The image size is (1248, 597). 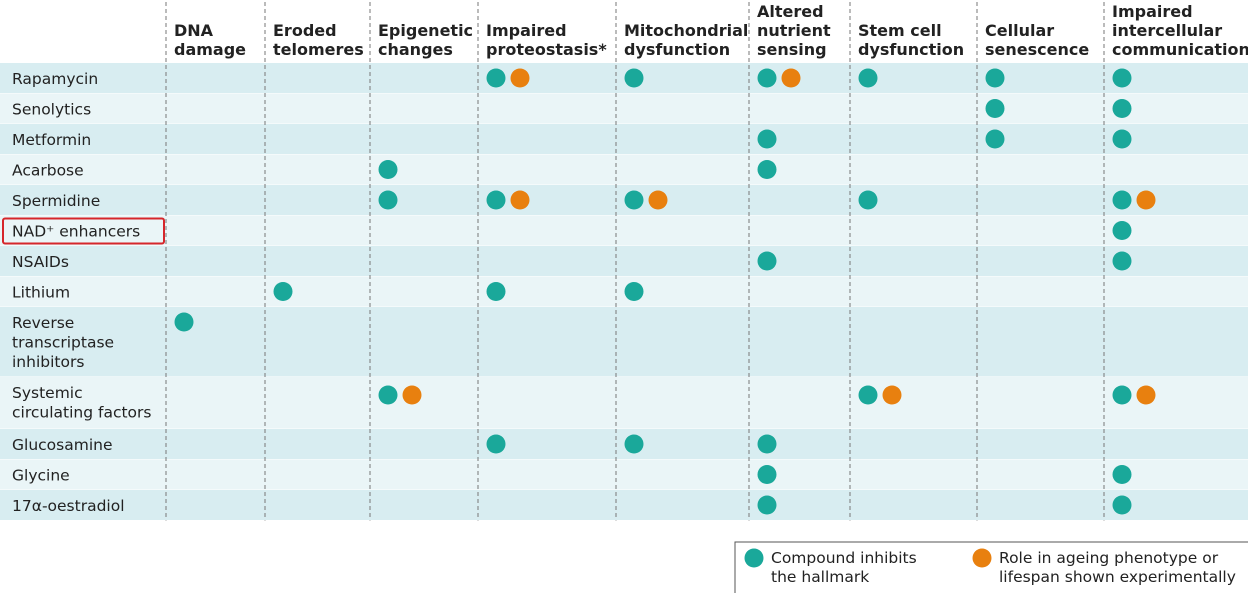 I want to click on column-header: DNA, so click(x=194, y=30).